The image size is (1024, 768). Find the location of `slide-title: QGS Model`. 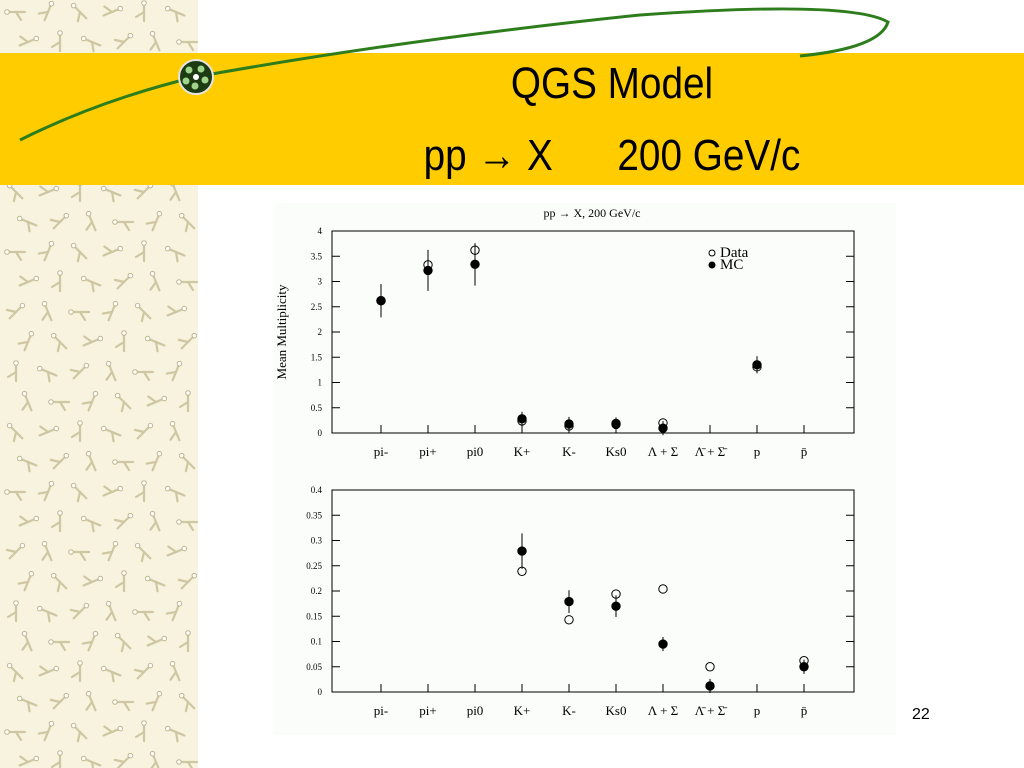

slide-title: QGS Model is located at coordinates (612, 83).